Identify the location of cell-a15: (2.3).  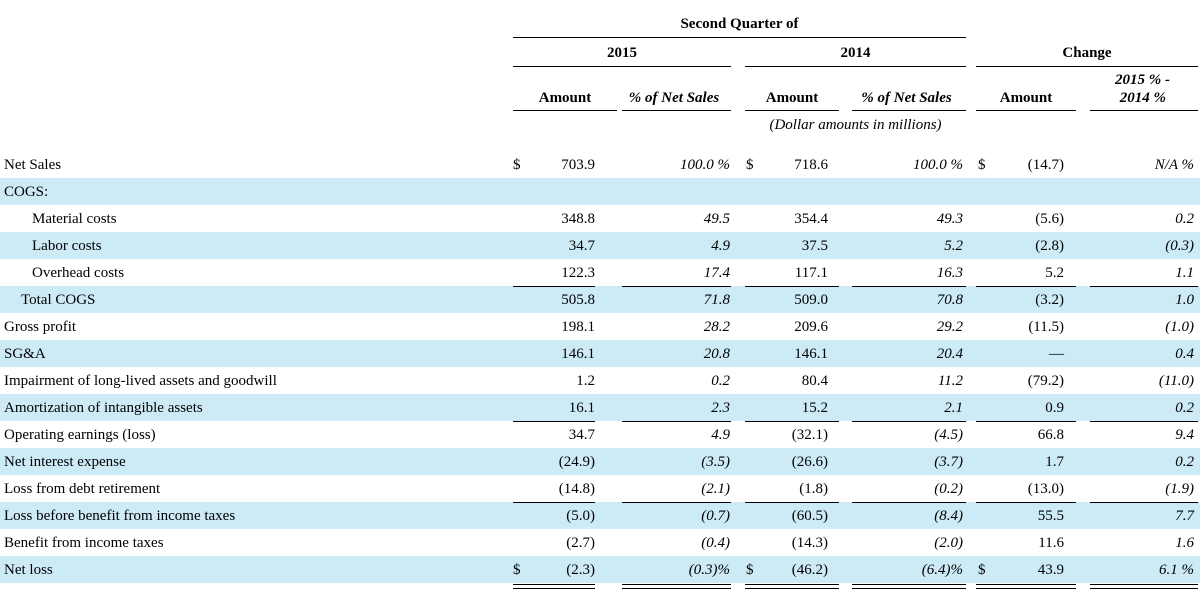
(580, 570).